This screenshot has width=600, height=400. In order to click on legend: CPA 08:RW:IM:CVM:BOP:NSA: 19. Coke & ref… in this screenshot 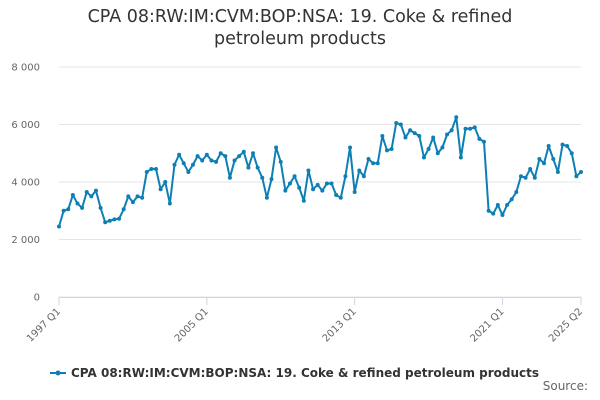, I will do `click(294, 373)`.